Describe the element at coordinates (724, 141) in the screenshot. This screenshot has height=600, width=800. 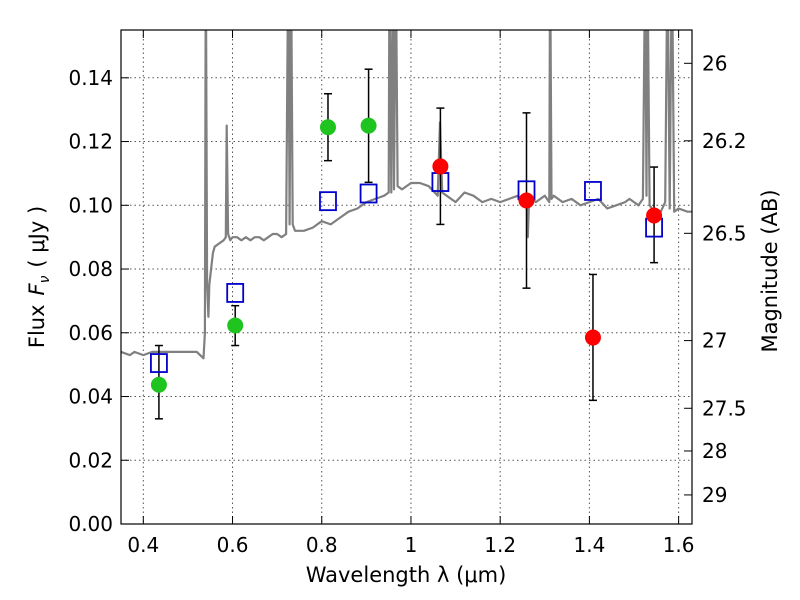
I see `y2-tick-label: 26.2` at that location.